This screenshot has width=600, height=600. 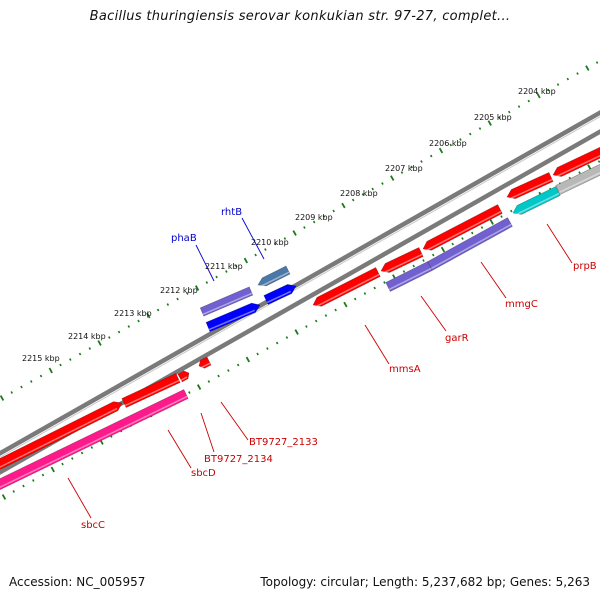 I want to click on gene-mmsa-bar, so click(x=346, y=287).